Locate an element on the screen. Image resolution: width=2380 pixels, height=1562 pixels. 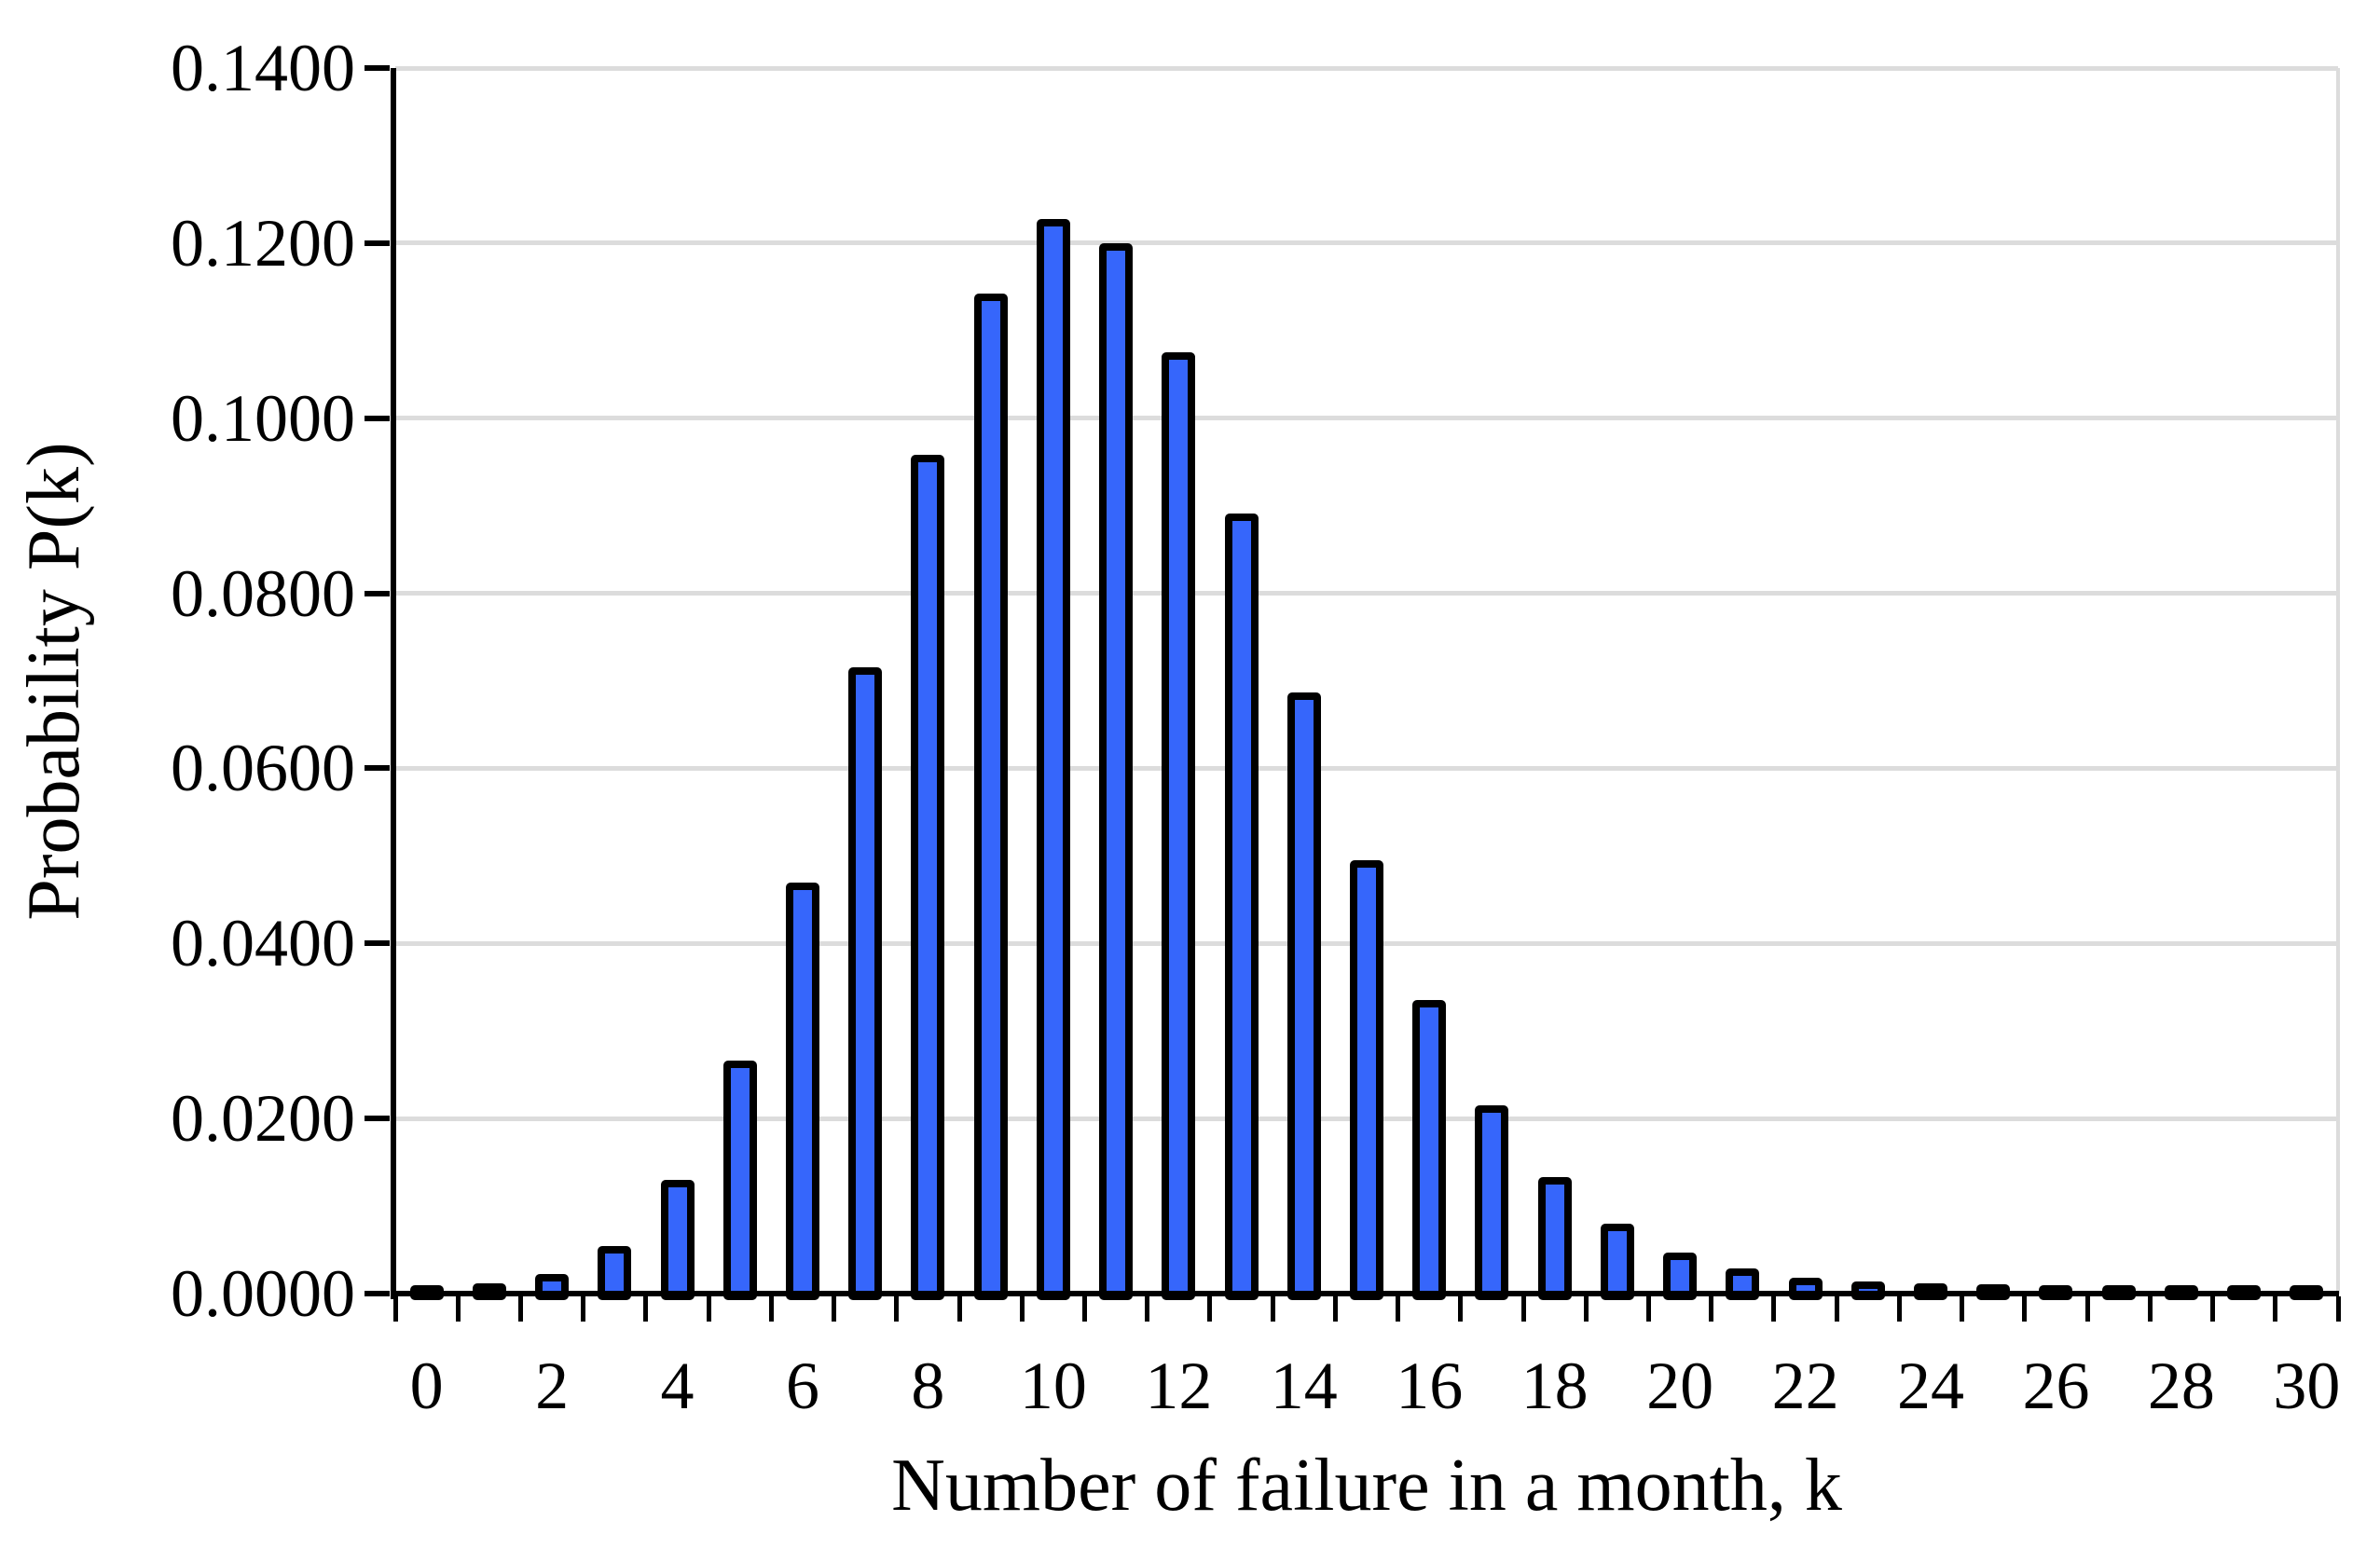
x-tick-label: 20 is located at coordinates (1680, 1386).